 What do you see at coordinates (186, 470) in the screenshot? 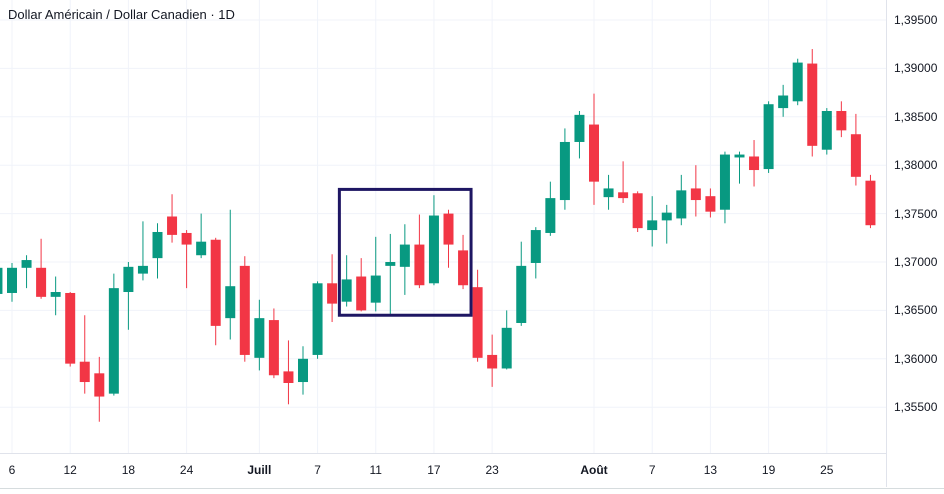
I see `time-tick-label: 24` at bounding box center [186, 470].